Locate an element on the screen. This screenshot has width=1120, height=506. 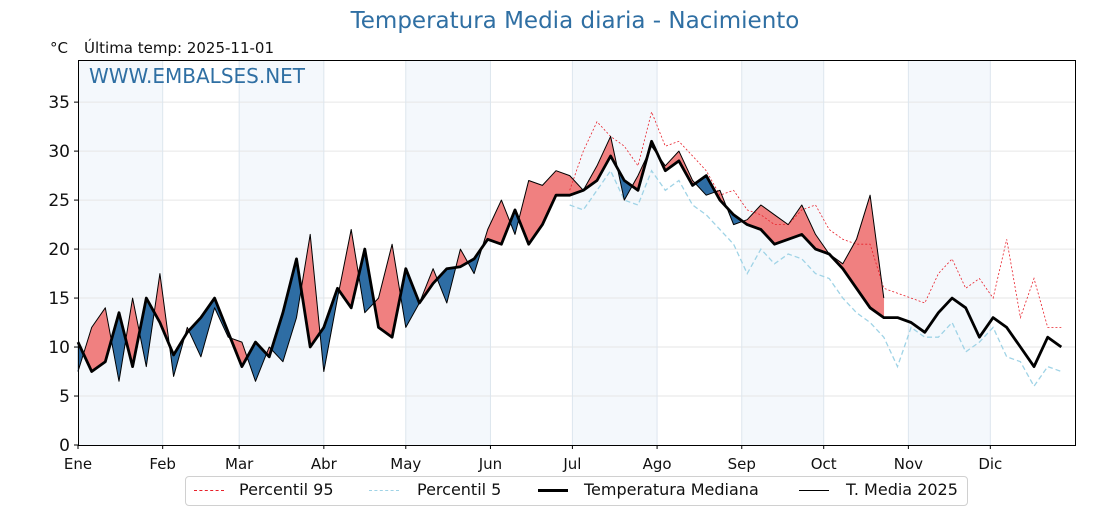
y-tick-label: 15 is located at coordinates (59, 299).